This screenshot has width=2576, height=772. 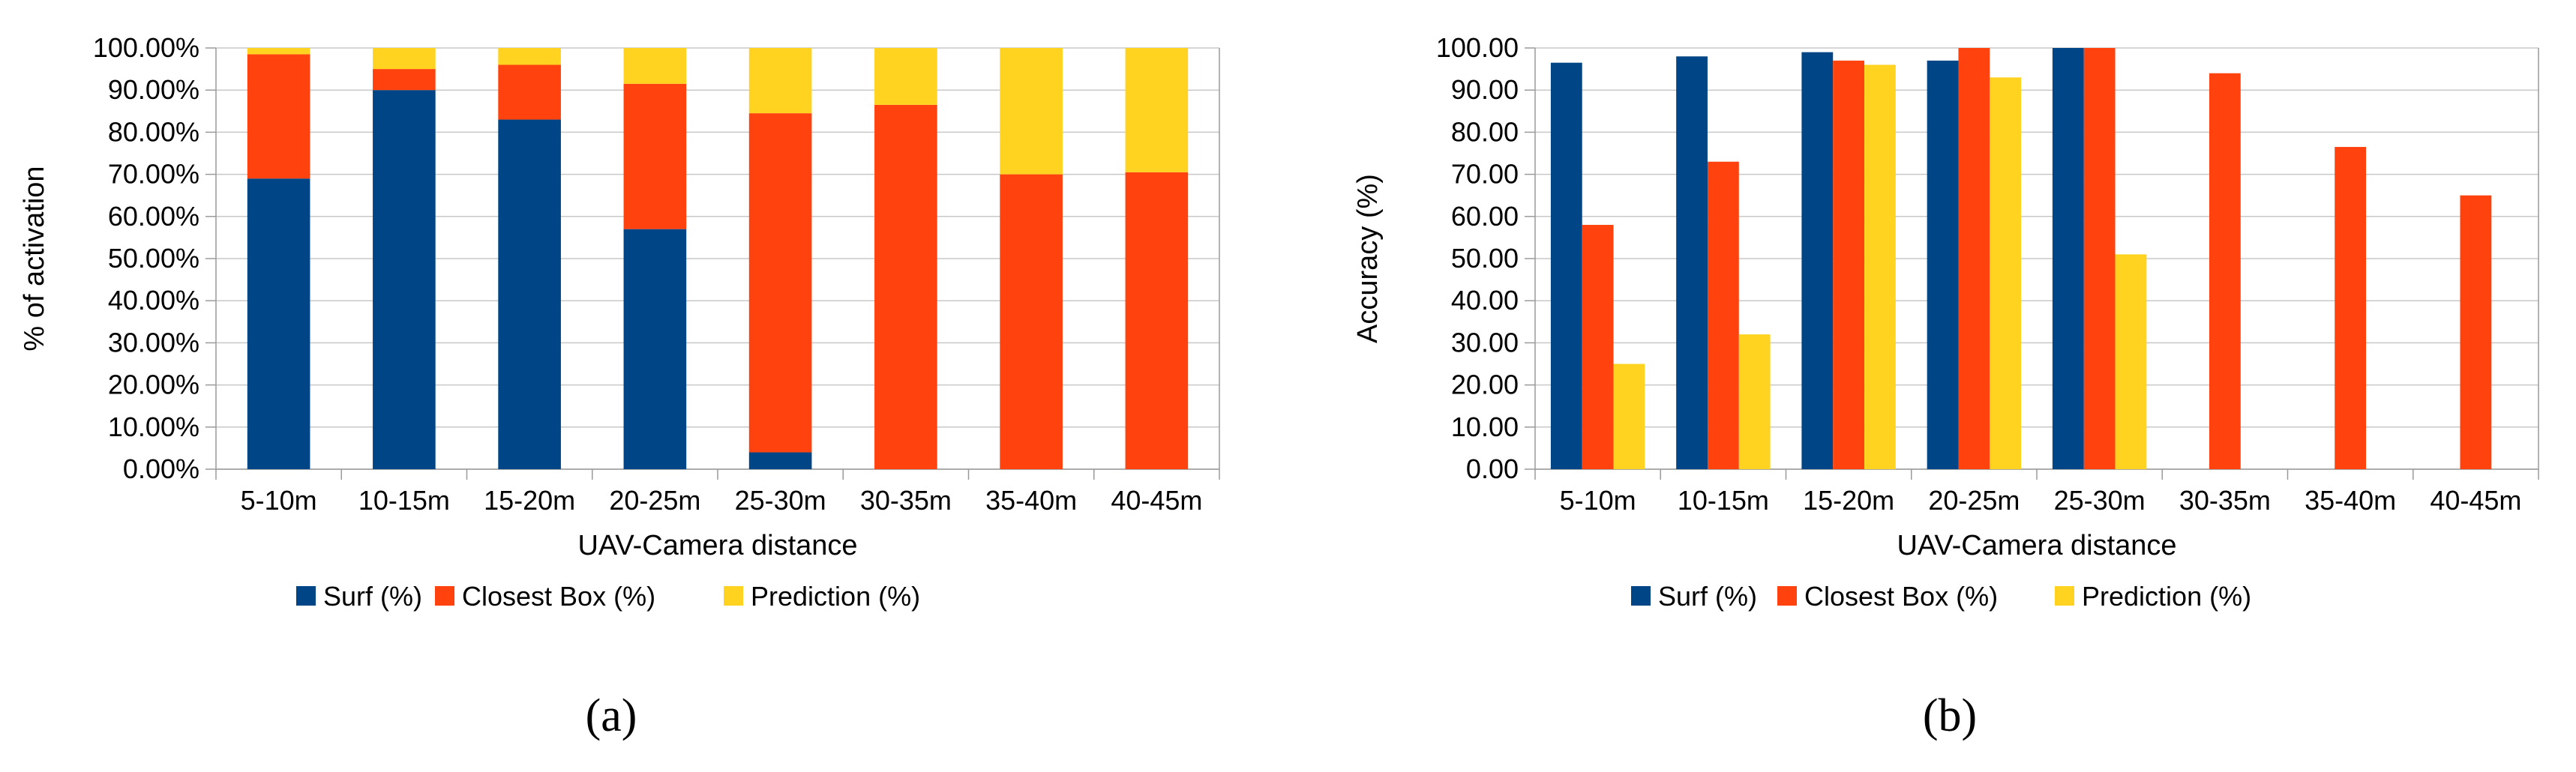 What do you see at coordinates (154, 385) in the screenshot?
I see `y-tick-label: 20.00%` at bounding box center [154, 385].